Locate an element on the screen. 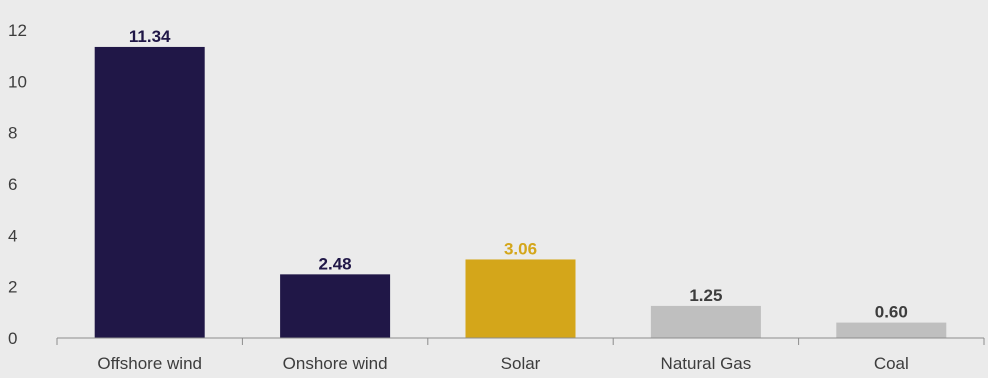 The image size is (988, 378). y-tick-label: 12 is located at coordinates (17, 30).